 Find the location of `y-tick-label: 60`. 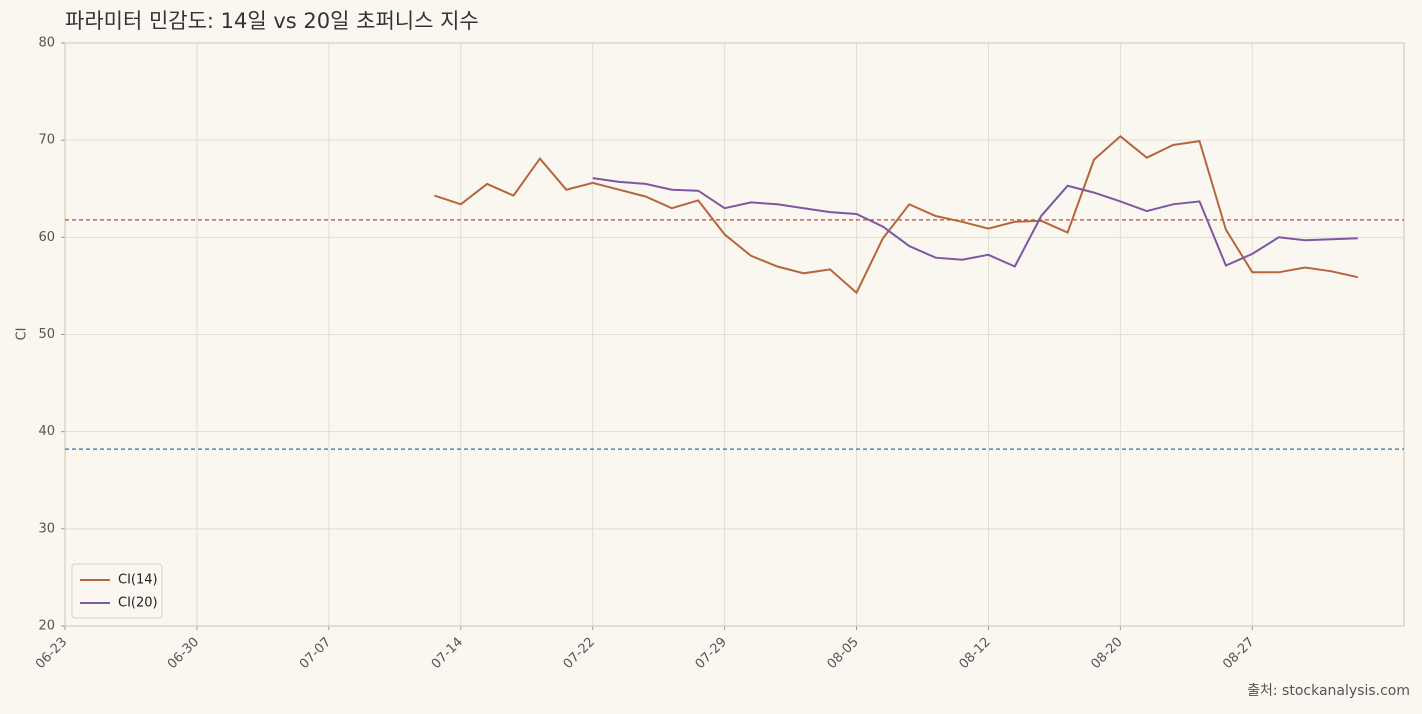

y-tick-label: 60 is located at coordinates (46, 237).